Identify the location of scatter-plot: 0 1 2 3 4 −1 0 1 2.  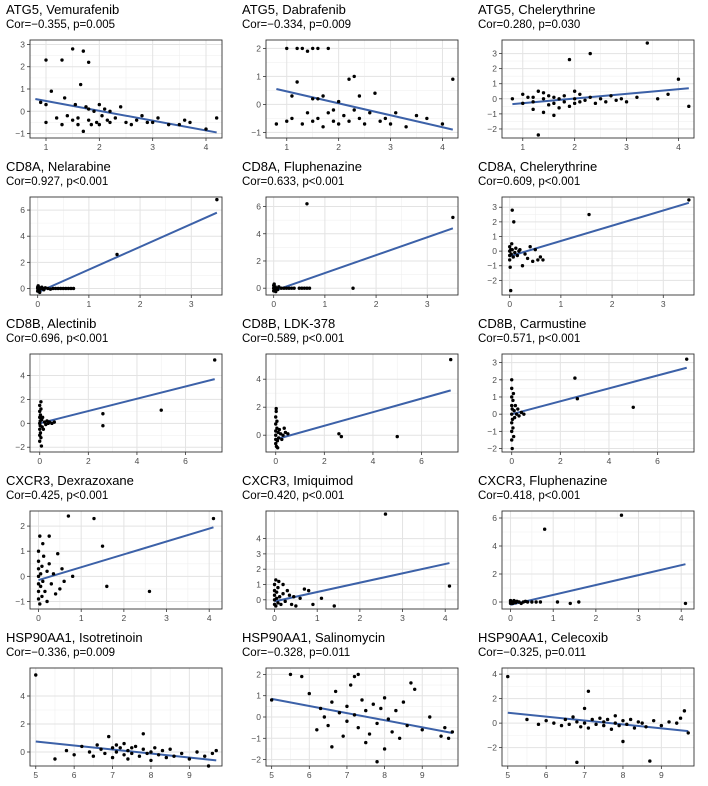
(119, 566).